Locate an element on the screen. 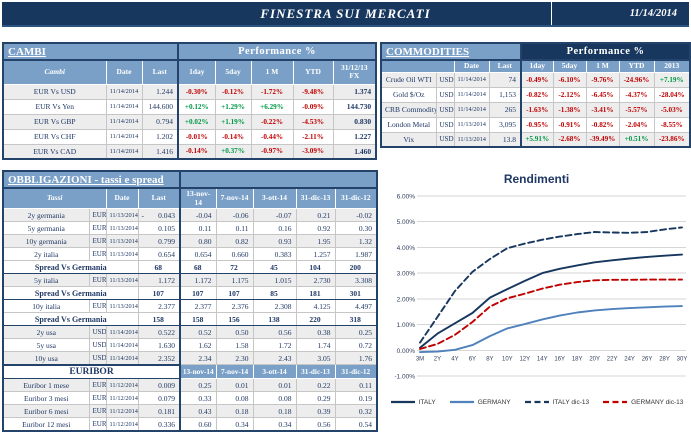  history-value: 0.25 is located at coordinates (356, 332).